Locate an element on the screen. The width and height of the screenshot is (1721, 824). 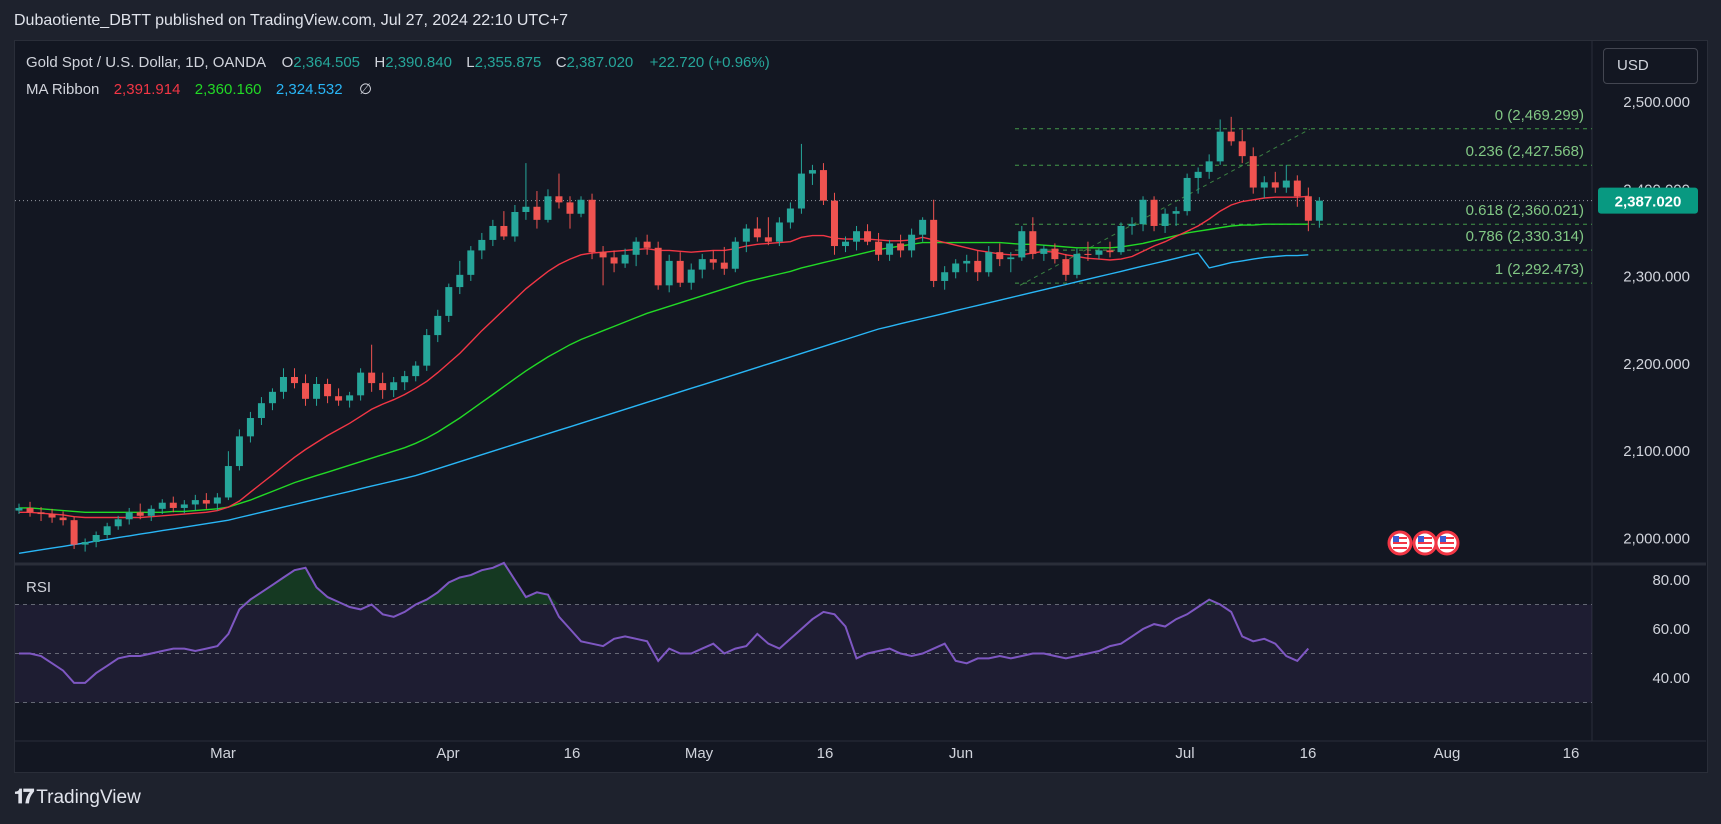
currency-button: USD is located at coordinates (1650, 66).